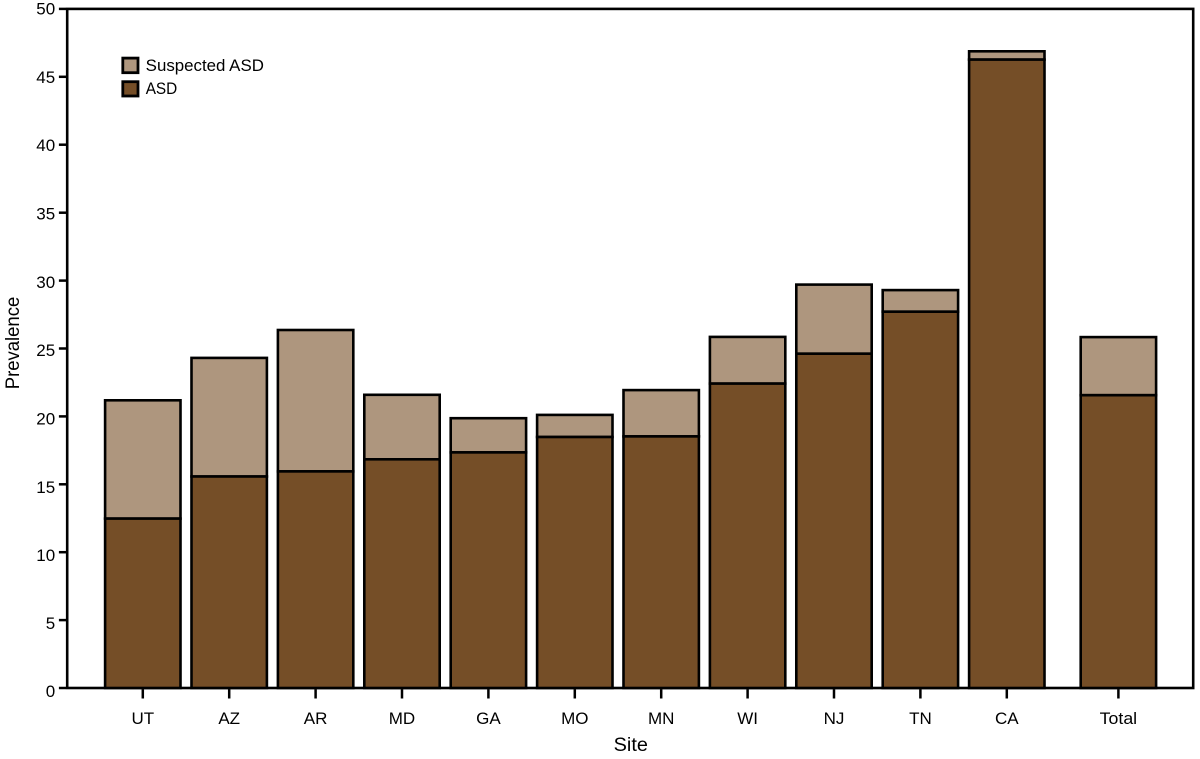 This screenshot has height=759, width=1200. What do you see at coordinates (1119, 718) in the screenshot?
I see `svg-text: Total` at bounding box center [1119, 718].